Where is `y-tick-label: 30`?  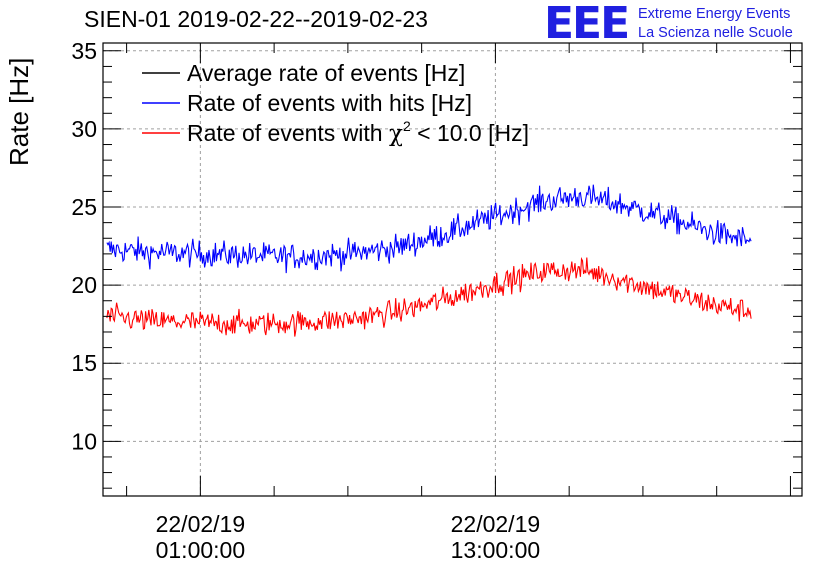
y-tick-label: 30 is located at coordinates (84, 129).